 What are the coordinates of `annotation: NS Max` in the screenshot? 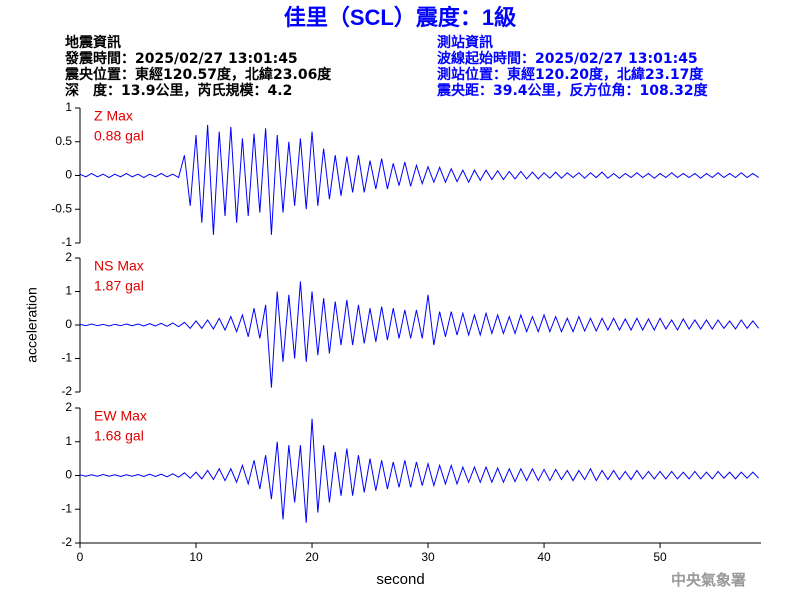 It's located at (119, 266).